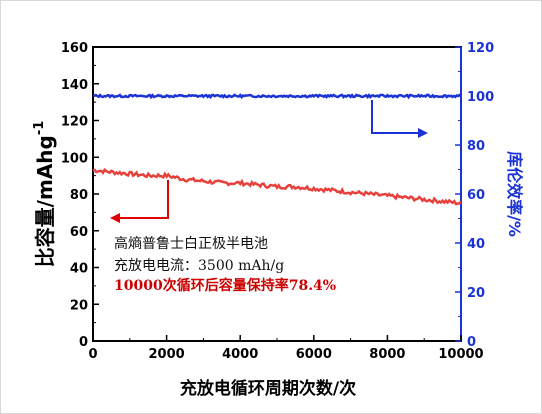 The image size is (542, 414). What do you see at coordinates (199, 266) in the screenshot?
I see `annotation-line2: 充放电电流：3500 mAh/g` at bounding box center [199, 266].